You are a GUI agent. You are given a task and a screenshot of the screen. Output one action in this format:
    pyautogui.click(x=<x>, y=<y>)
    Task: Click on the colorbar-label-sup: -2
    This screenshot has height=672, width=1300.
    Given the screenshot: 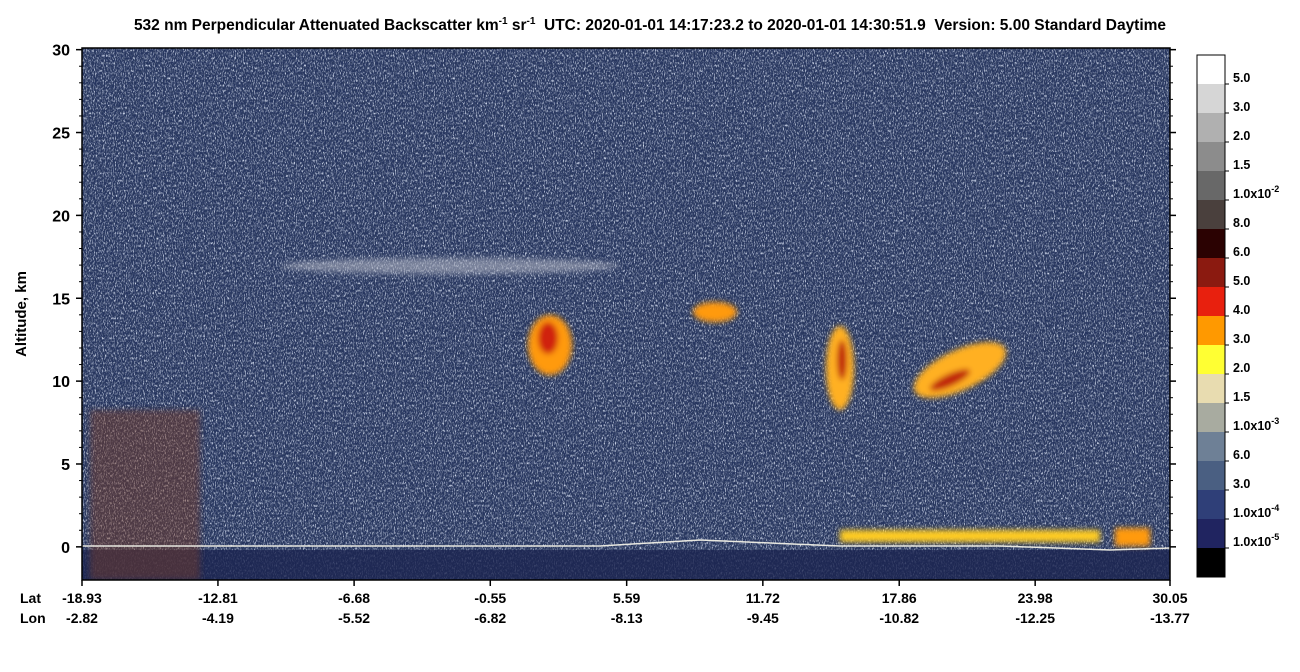 What is the action you would take?
    pyautogui.click(x=1275, y=189)
    